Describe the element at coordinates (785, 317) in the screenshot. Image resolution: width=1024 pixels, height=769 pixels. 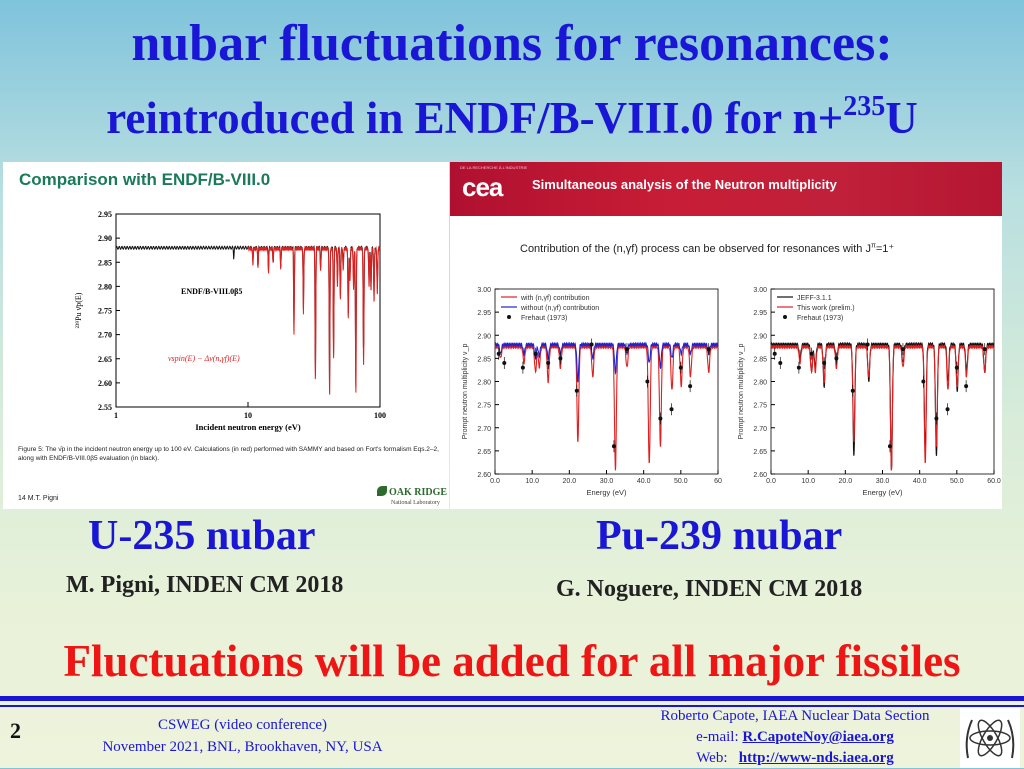
I see `legend-swatch` at that location.